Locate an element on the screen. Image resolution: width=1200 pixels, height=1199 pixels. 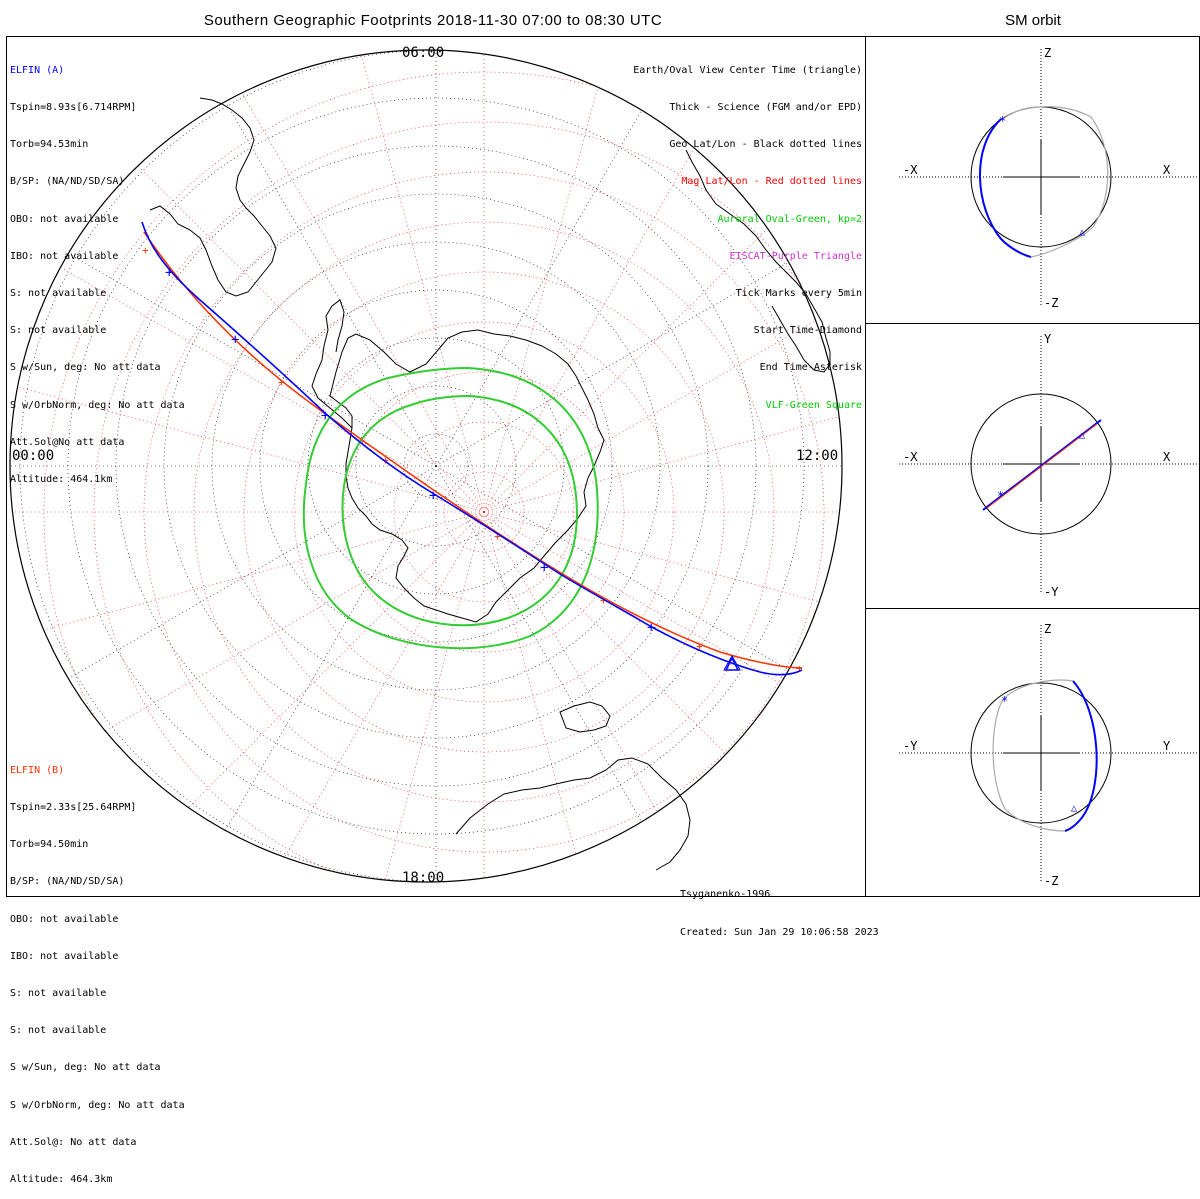
africa-coastline is located at coordinates (758, 261).